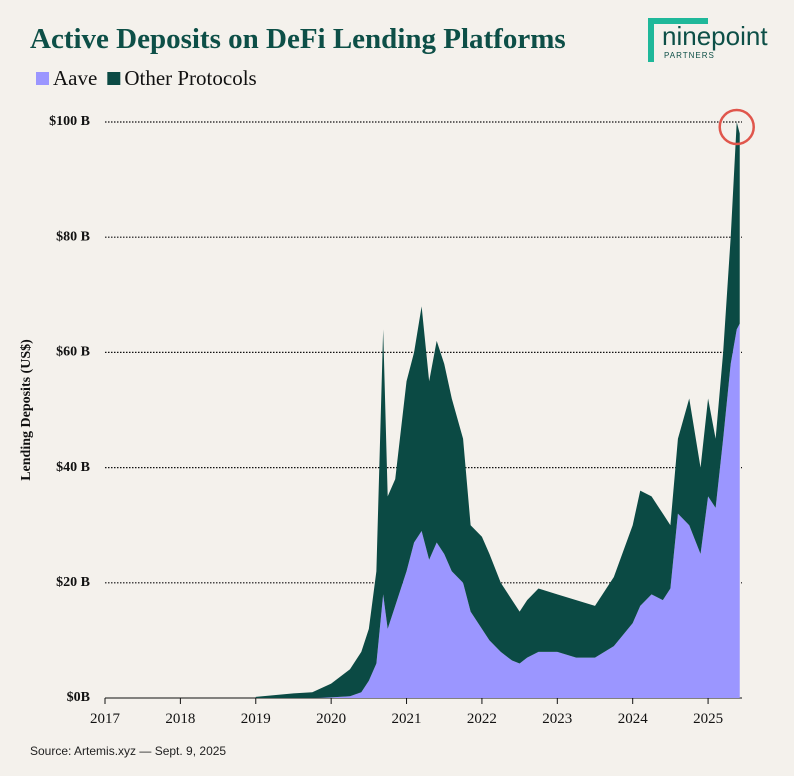  What do you see at coordinates (708, 719) in the screenshot?
I see `x-tick-label: 2025` at bounding box center [708, 719].